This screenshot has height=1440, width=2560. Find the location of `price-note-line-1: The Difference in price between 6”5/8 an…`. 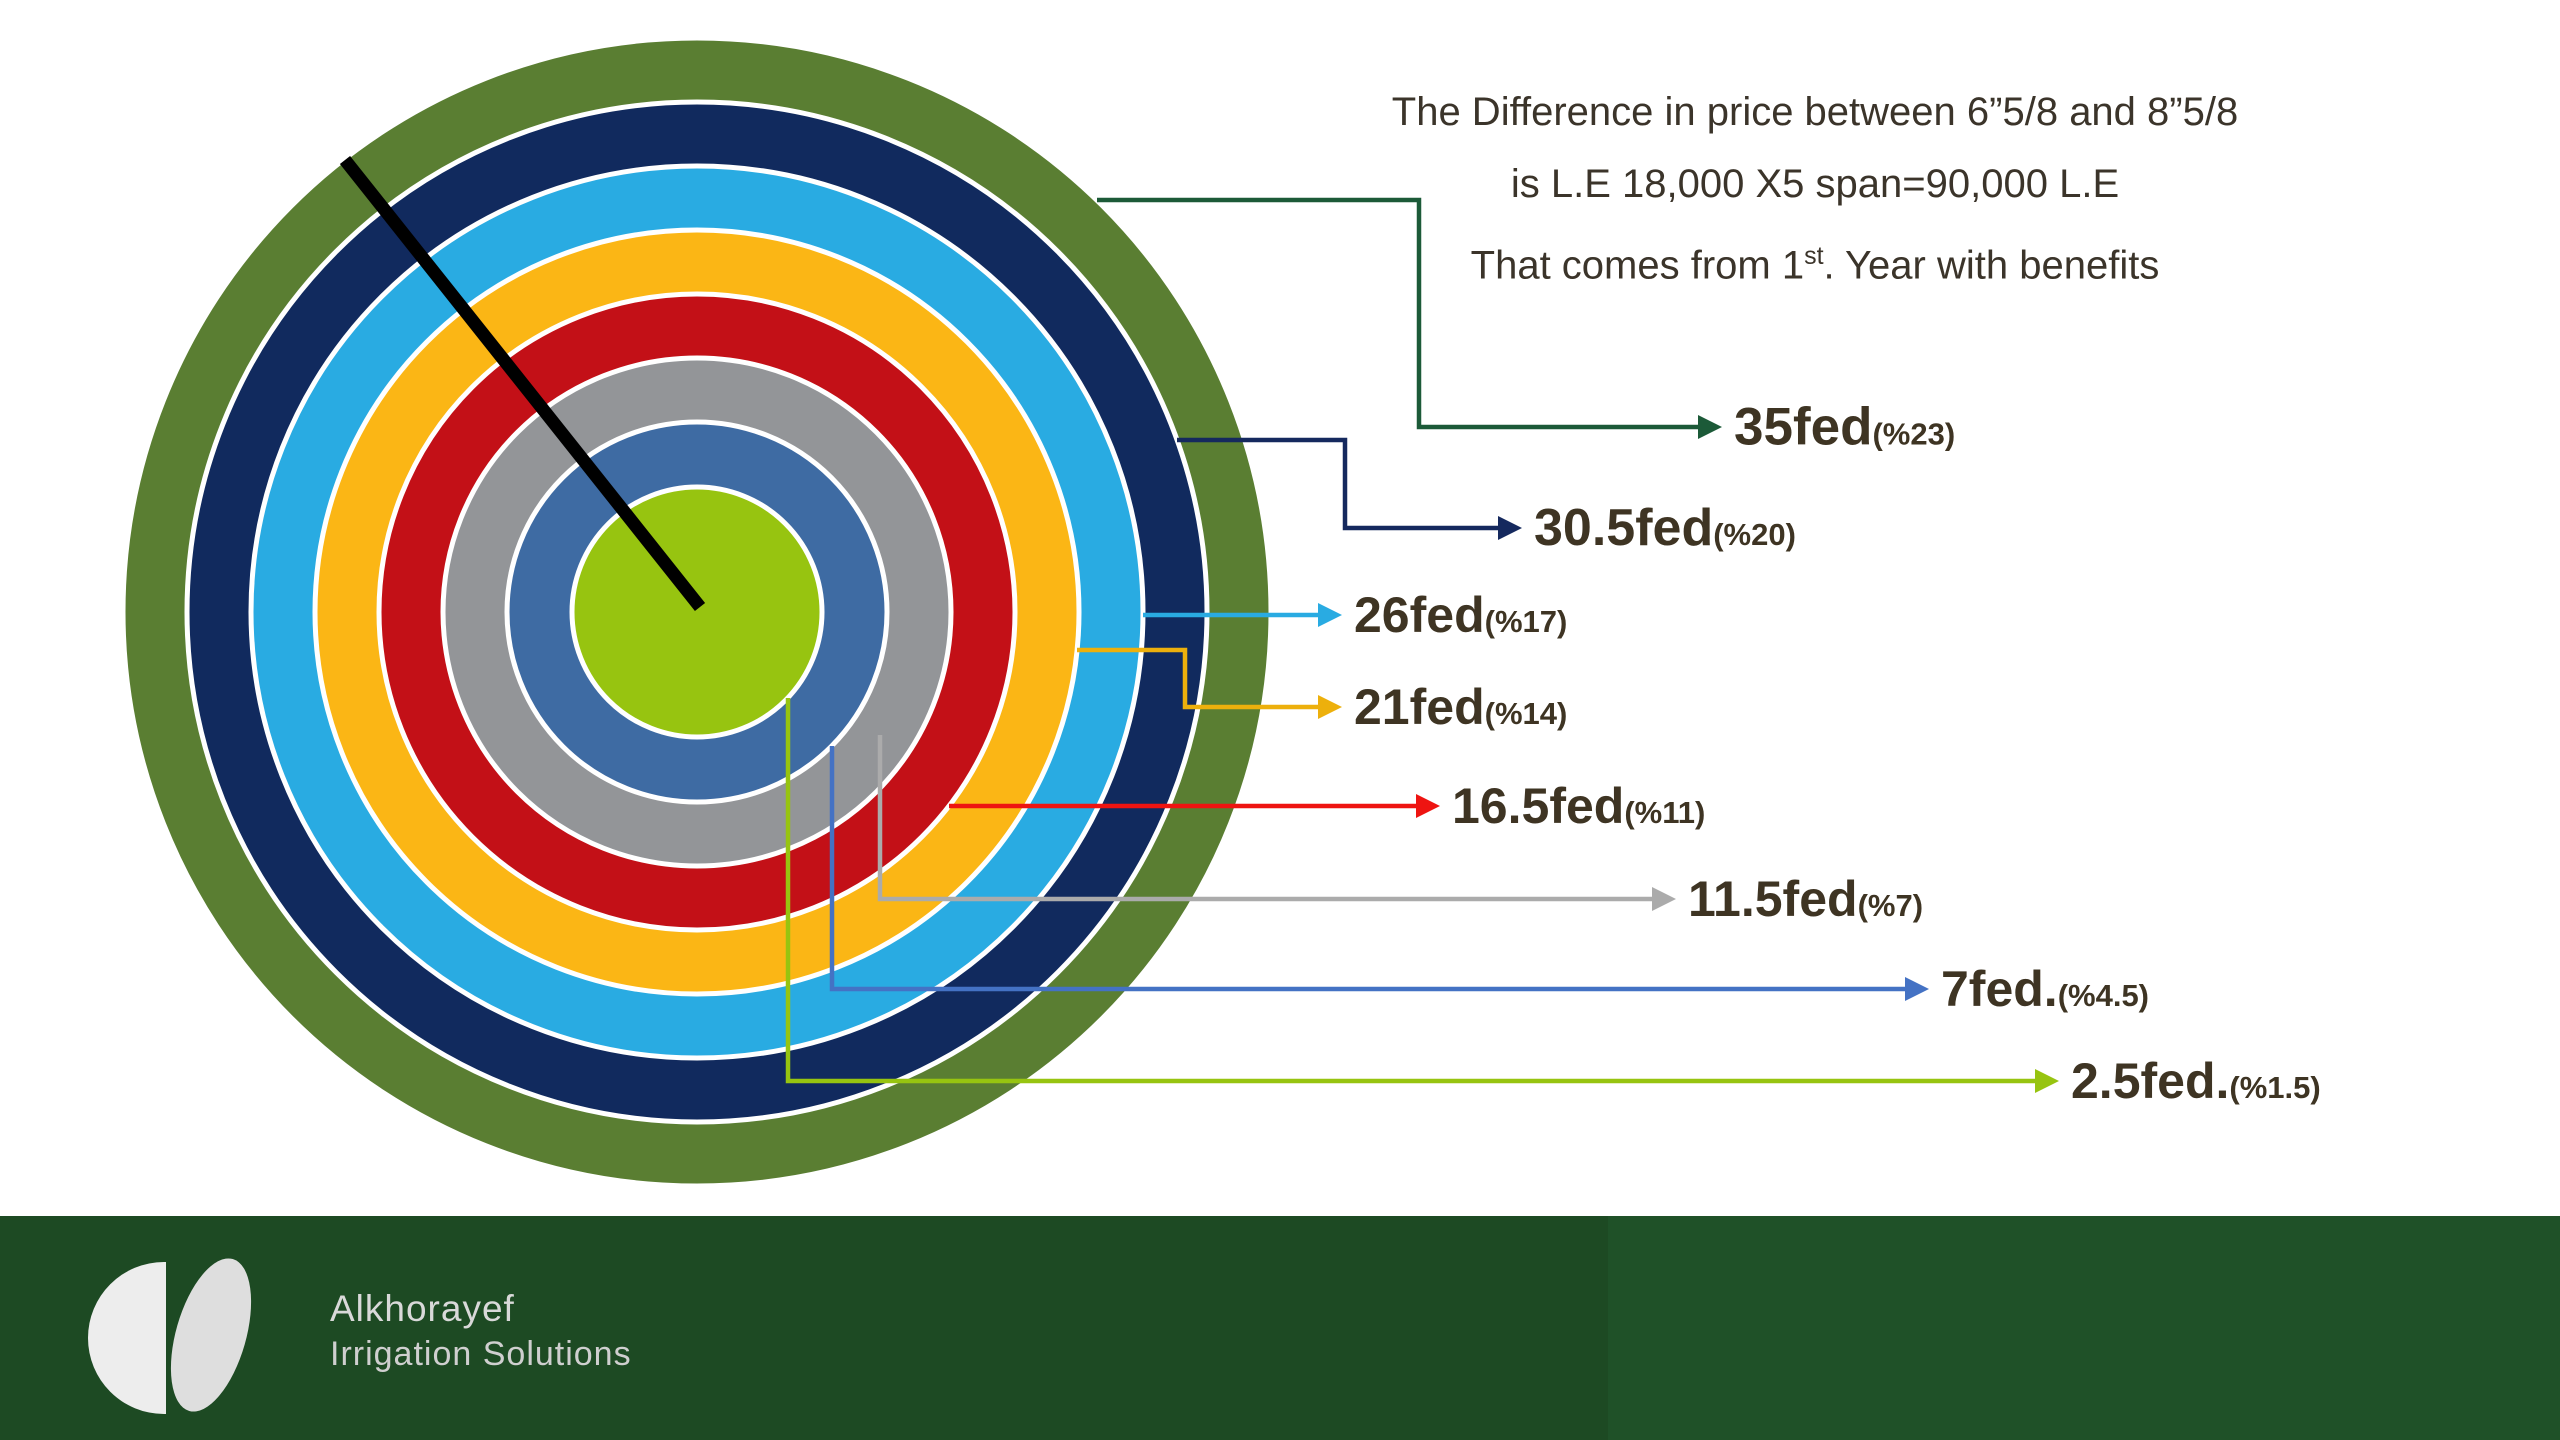

price-note-line-1: The Difference in price between 6”5/8 an… is located at coordinates (1815, 112).